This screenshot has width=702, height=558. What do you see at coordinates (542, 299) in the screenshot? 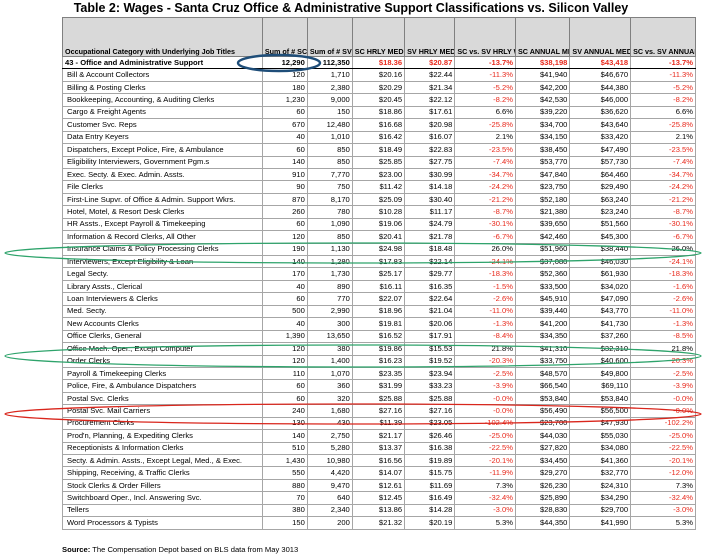
I see `cell-sc-annual-median: $45,910` at bounding box center [542, 299].